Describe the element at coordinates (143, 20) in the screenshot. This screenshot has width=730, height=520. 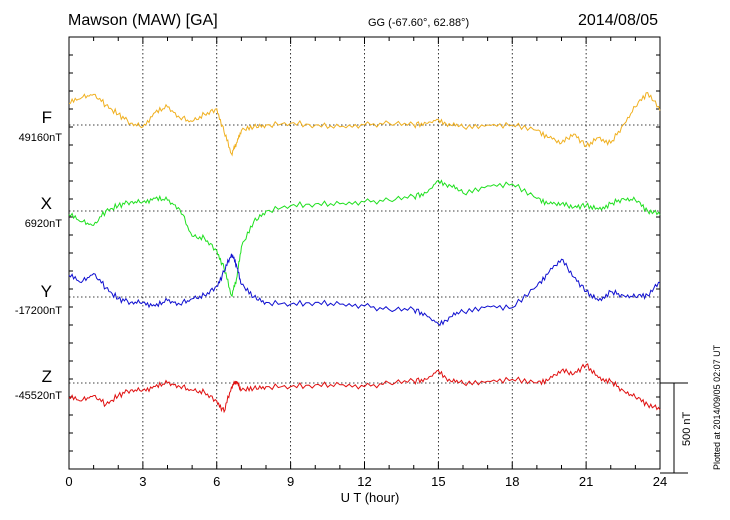
I see `station-title: Mawson (MAW) [GA]` at that location.